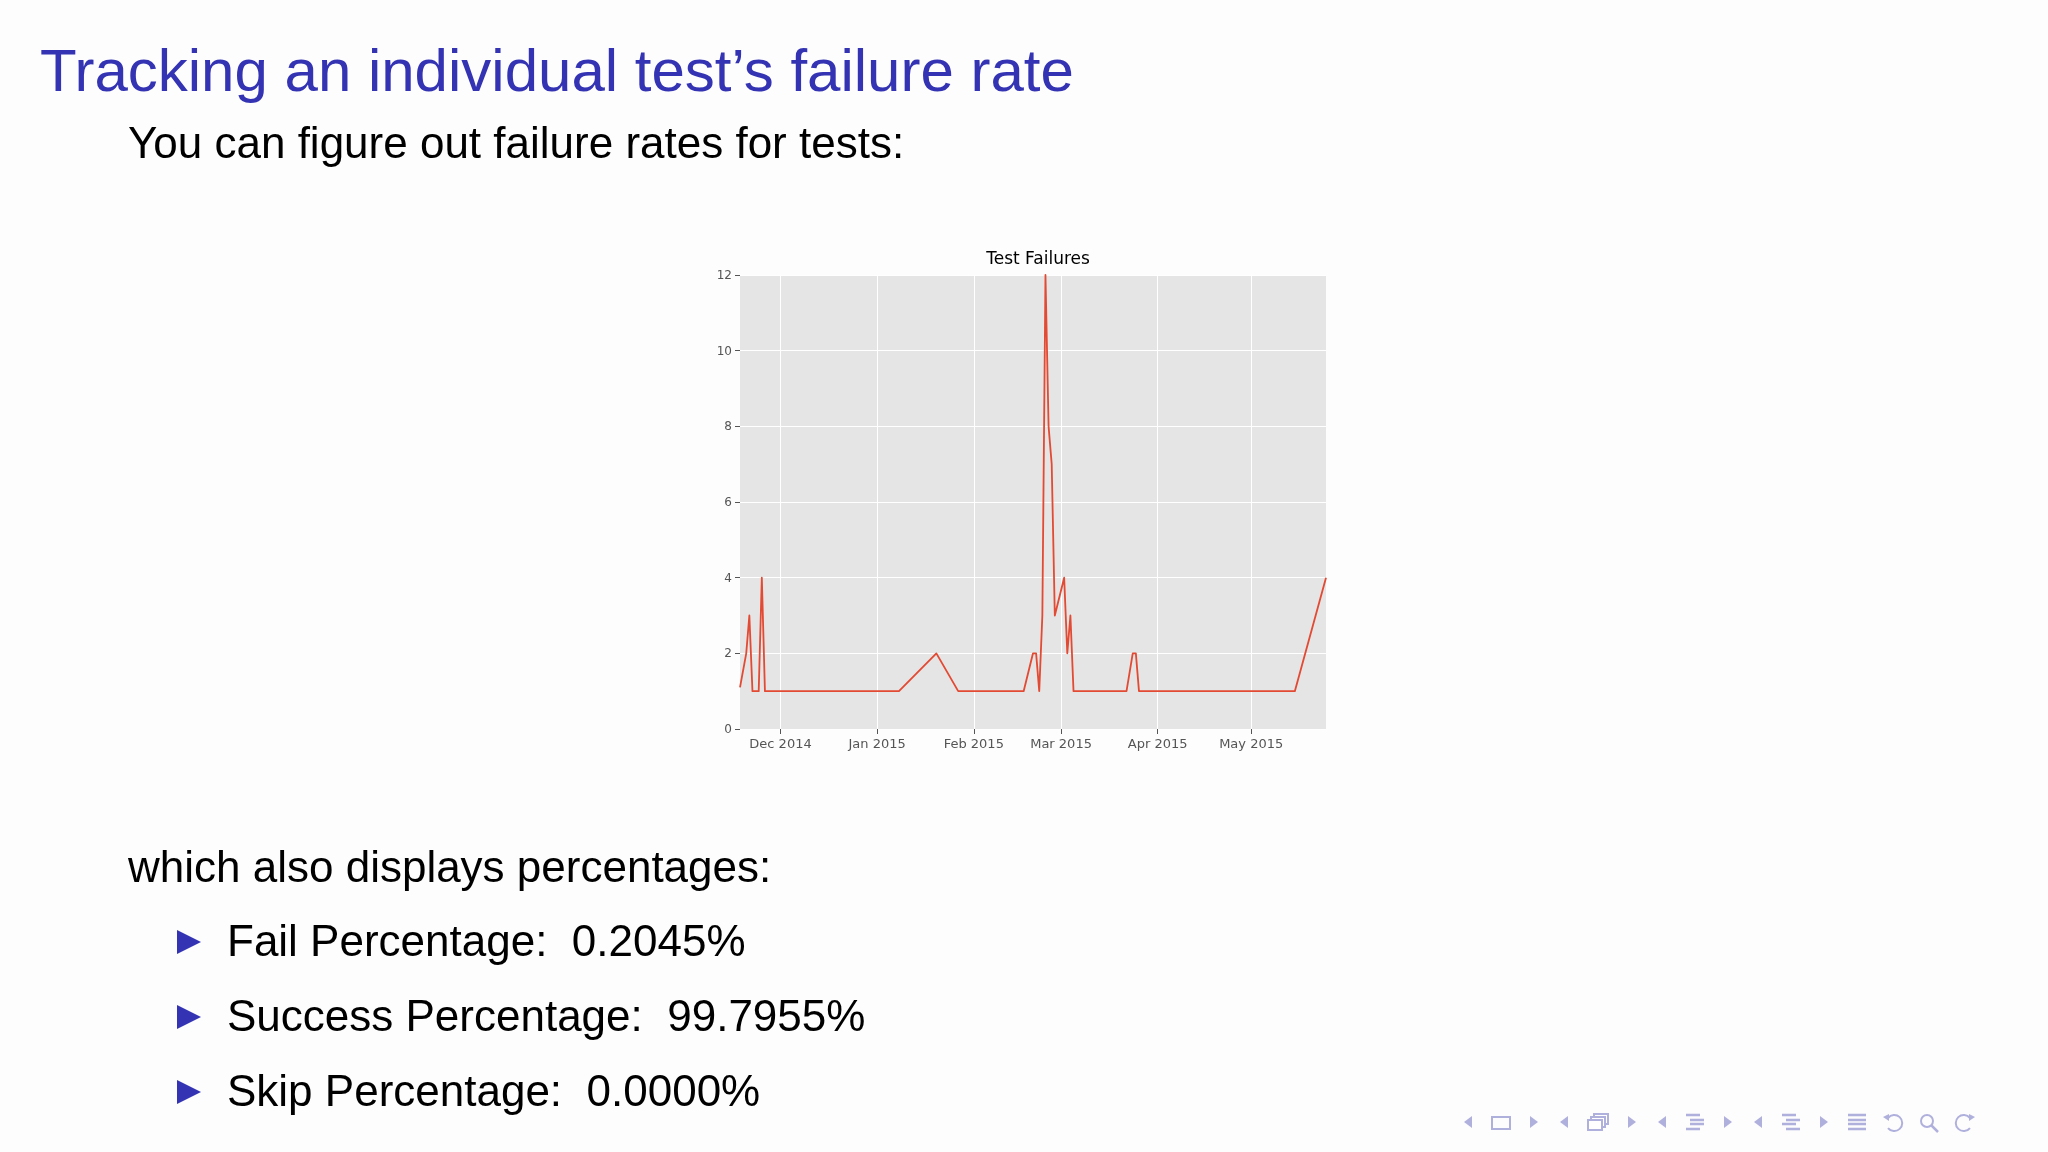 This screenshot has height=1152, width=2048. I want to click on chart-title: Test Failures, so click(1037, 257).